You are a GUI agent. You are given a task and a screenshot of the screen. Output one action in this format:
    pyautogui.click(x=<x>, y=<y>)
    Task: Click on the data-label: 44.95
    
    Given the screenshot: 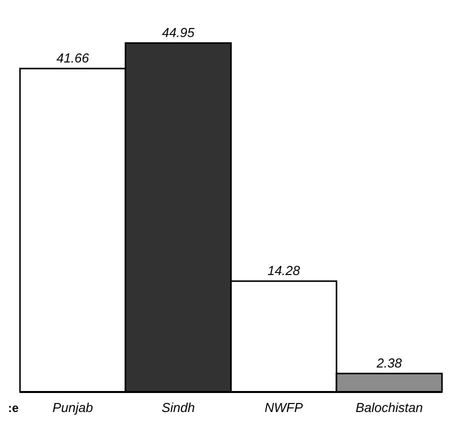 What is the action you would take?
    pyautogui.click(x=179, y=32)
    